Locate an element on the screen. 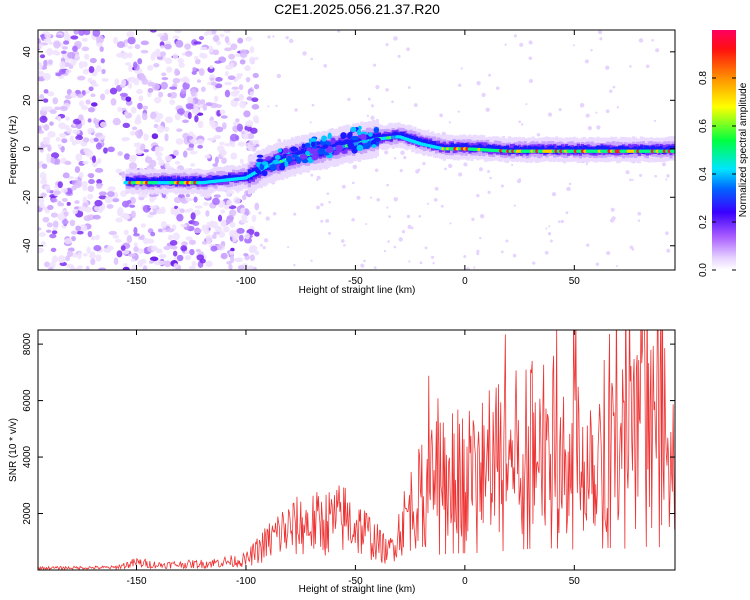 The height and width of the screenshot is (600, 750). y-tick-label: 2000 is located at coordinates (27, 513).